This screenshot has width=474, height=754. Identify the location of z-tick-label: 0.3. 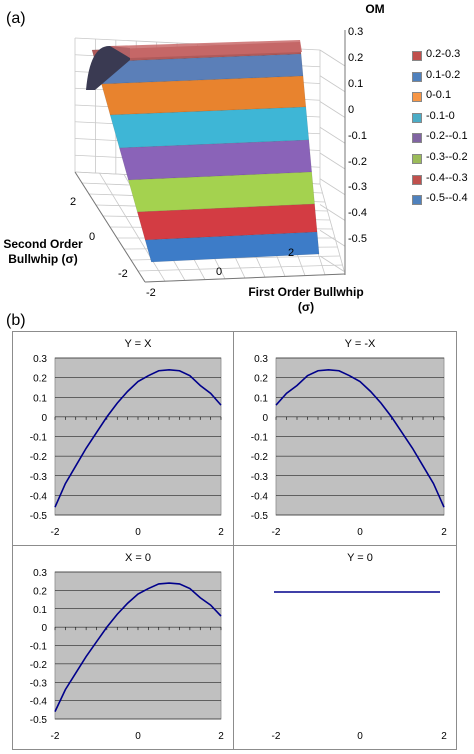
(356, 32).